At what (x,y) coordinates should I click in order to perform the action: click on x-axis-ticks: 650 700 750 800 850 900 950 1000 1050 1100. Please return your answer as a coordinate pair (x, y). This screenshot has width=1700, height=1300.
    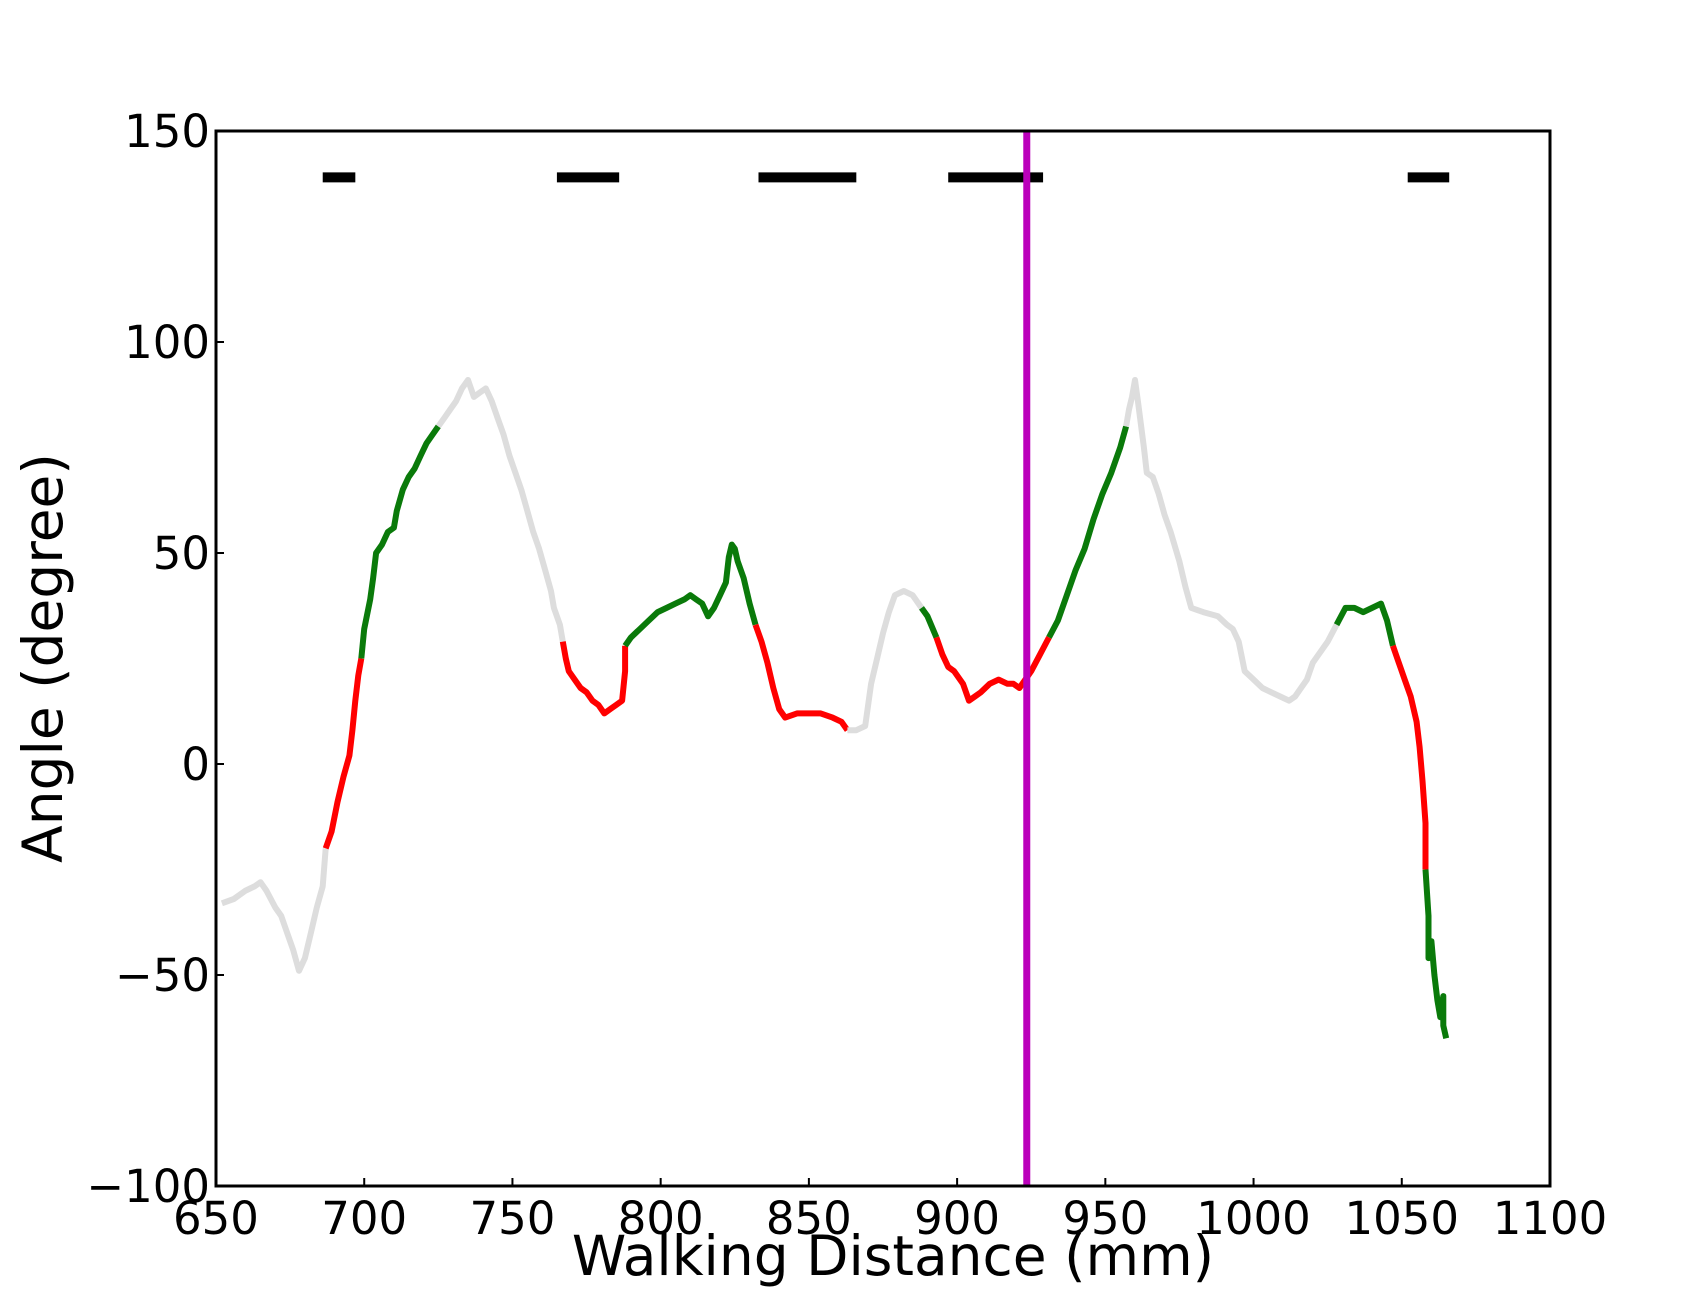
    Looking at the image, I should click on (890, 1211).